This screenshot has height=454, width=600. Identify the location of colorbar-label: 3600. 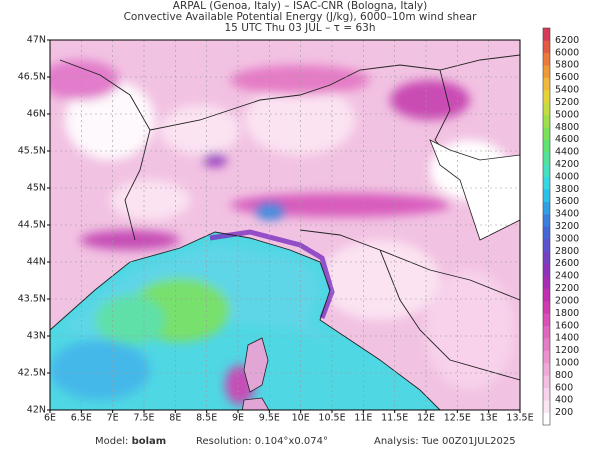
(567, 201).